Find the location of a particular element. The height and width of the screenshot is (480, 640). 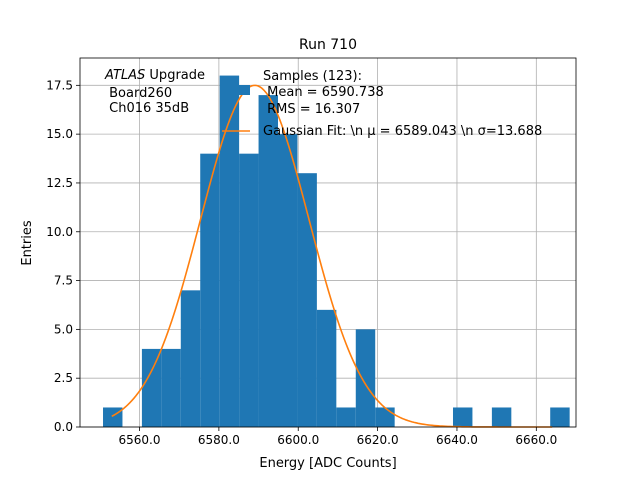

svg-text: ATLAS Upgrade is located at coordinates (154, 75).